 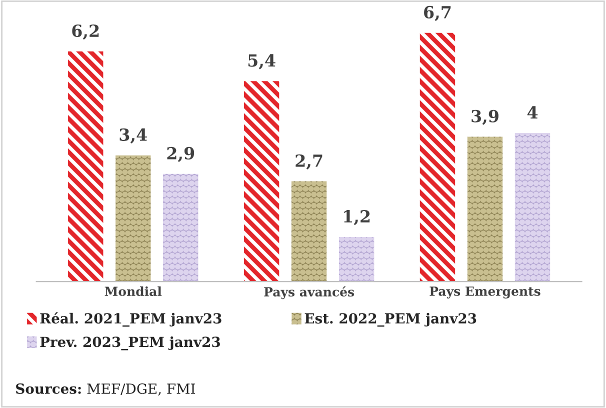 I want to click on x-tick-label: Pays avancés, so click(x=309, y=293).